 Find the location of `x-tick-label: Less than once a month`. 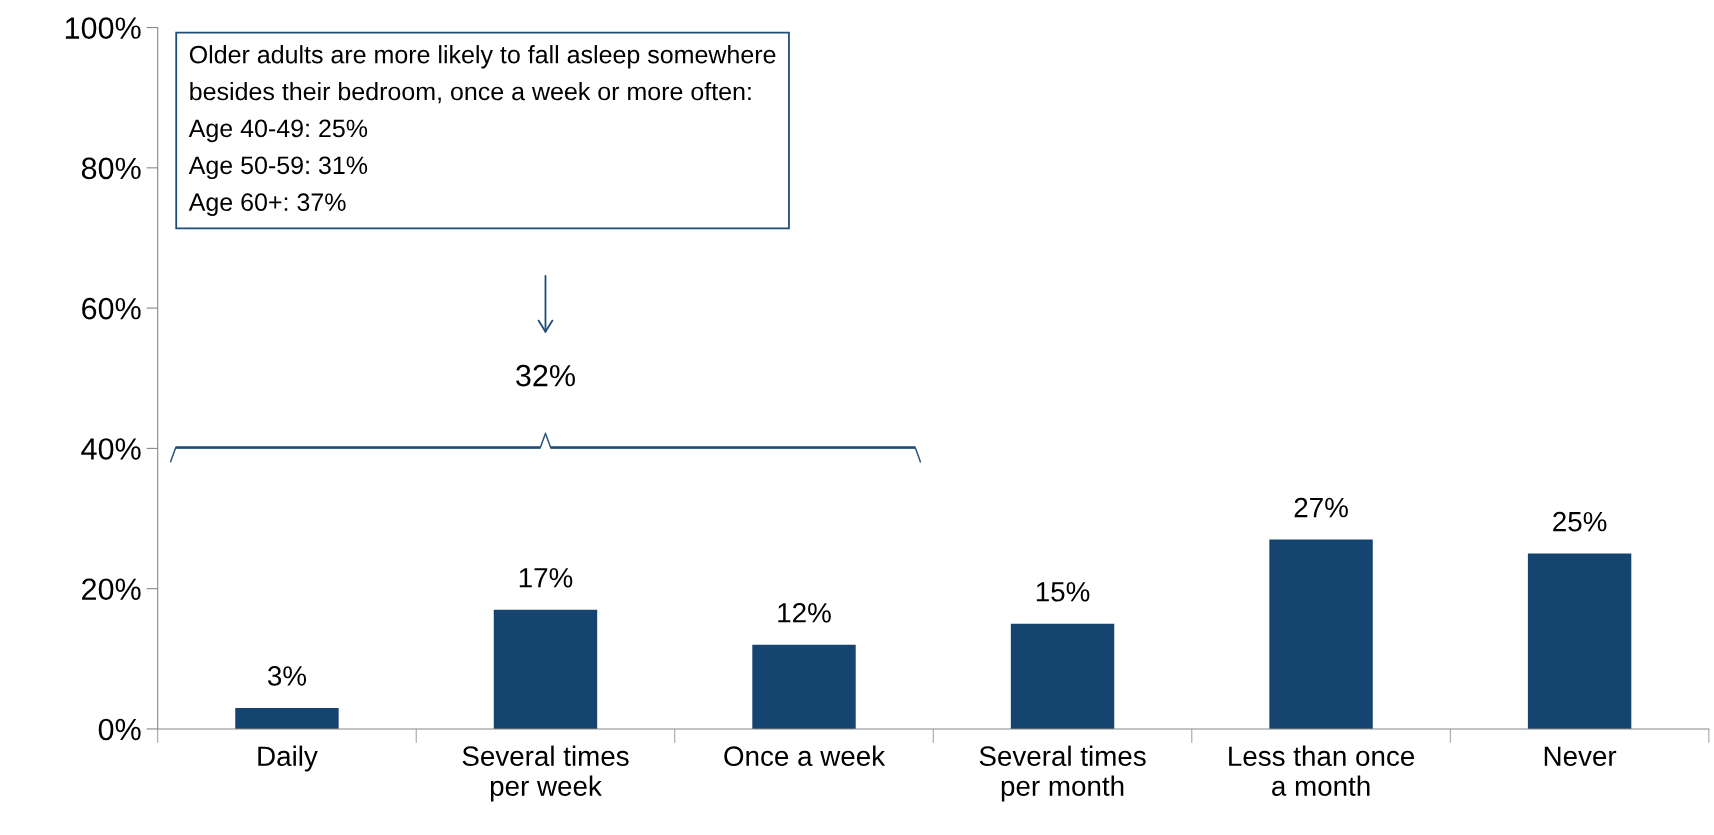

x-tick-label: Less than once a month is located at coordinates (1322, 770).